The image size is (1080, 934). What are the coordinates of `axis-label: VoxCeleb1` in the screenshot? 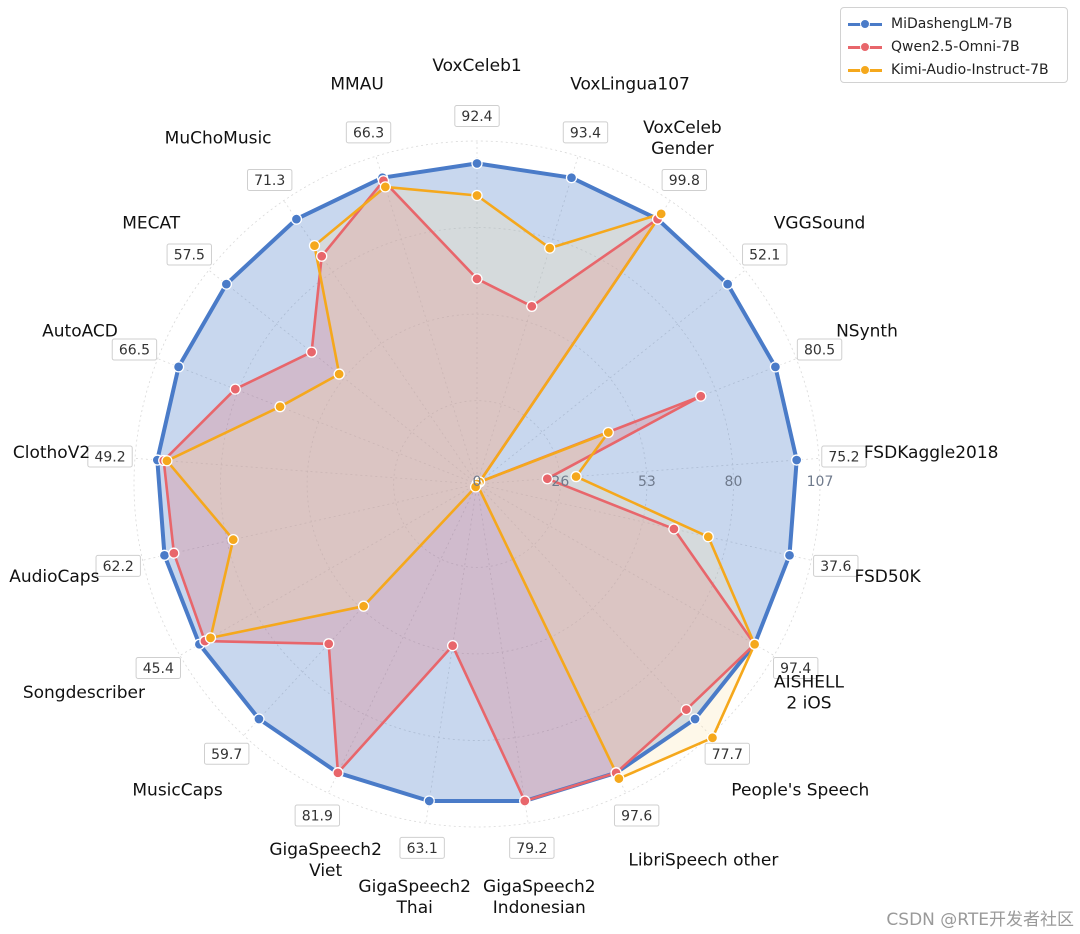 It's located at (476, 66).